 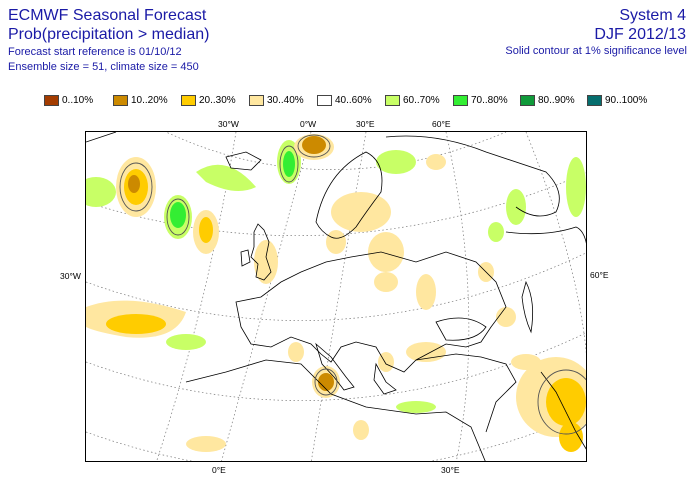 I want to click on legend-item: 40..60%, so click(x=344, y=100).